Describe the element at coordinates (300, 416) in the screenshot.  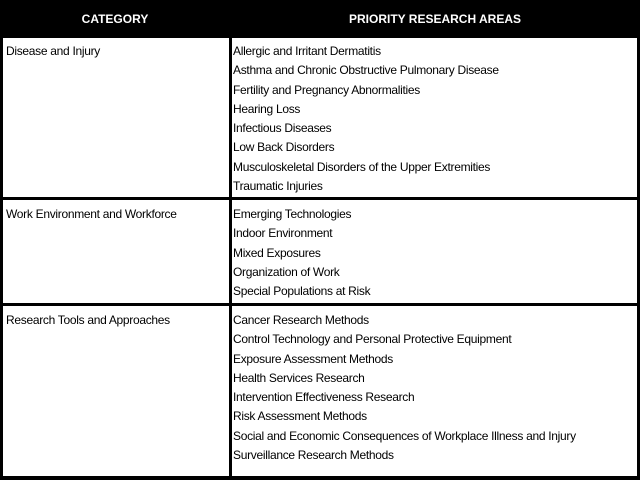
I see `list-item: Risk Assessment Methods` at that location.